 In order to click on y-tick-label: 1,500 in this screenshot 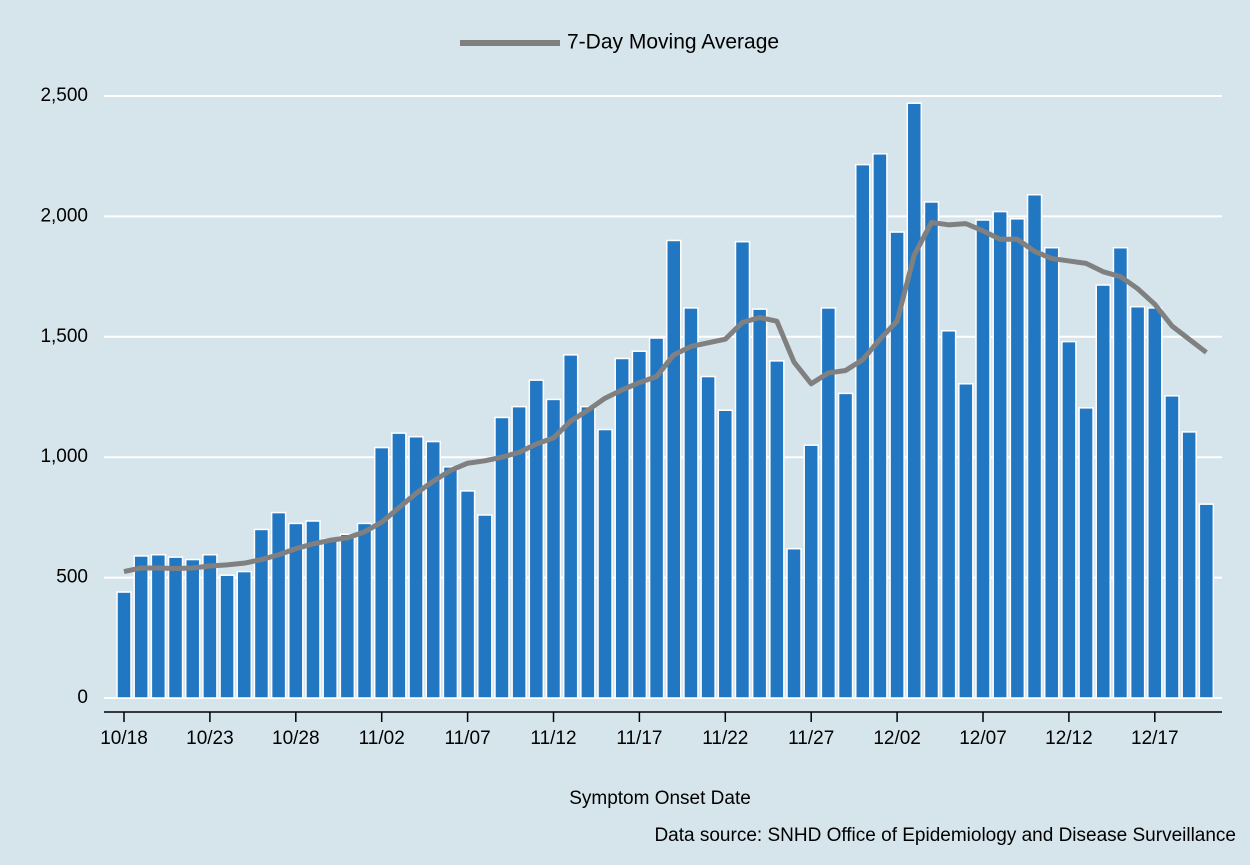, I will do `click(64, 336)`.